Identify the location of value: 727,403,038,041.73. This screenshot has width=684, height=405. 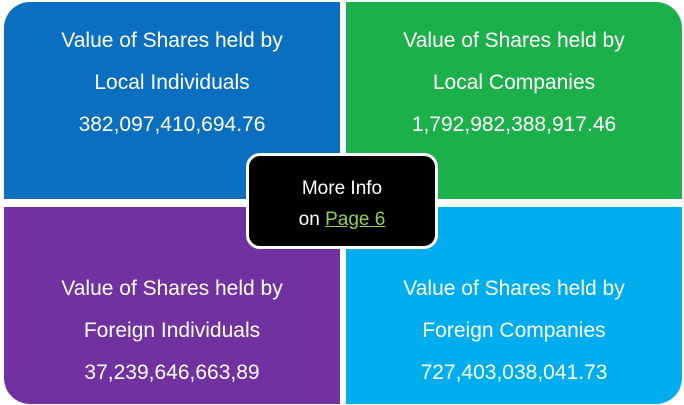
(514, 372).